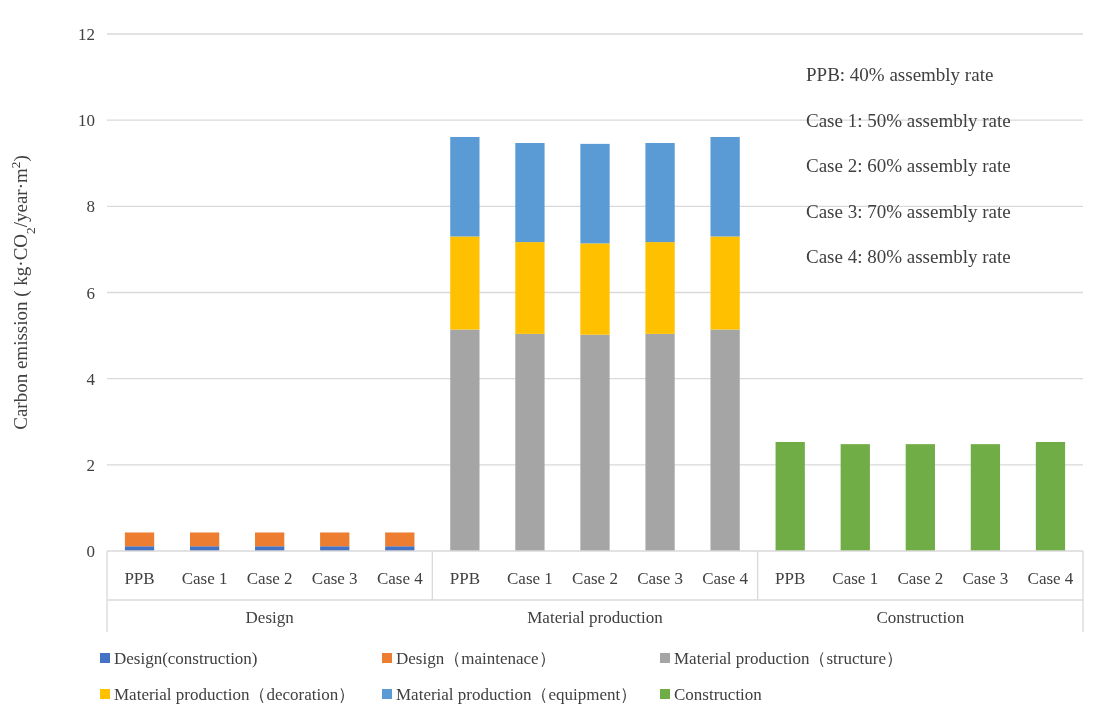 Image resolution: width=1093 pixels, height=717 pixels. What do you see at coordinates (920, 617) in the screenshot?
I see `text: Construction` at bounding box center [920, 617].